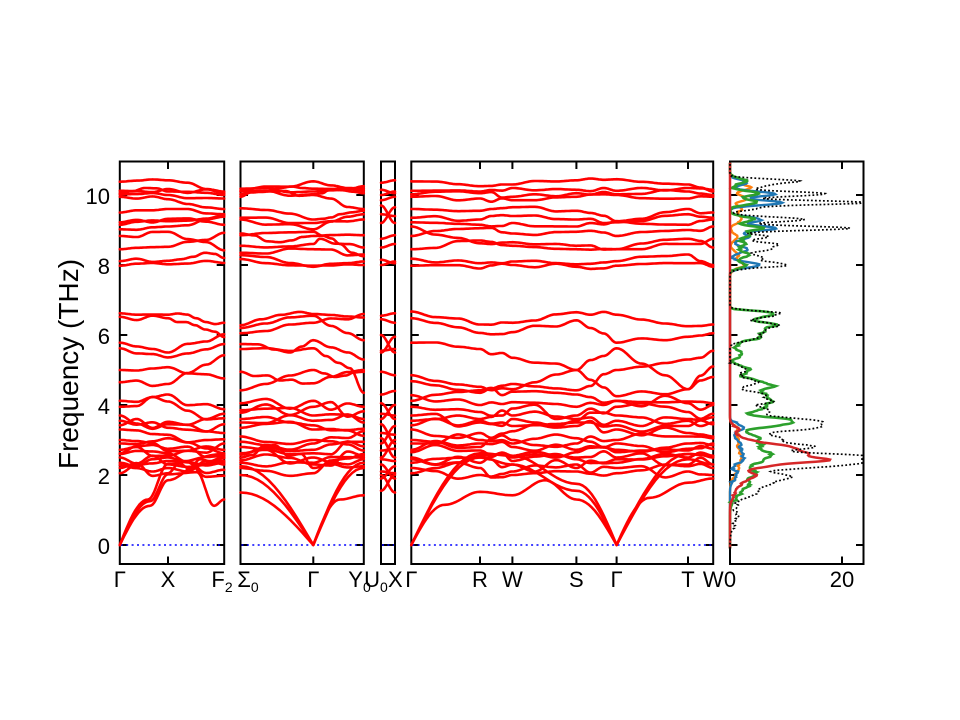 The width and height of the screenshot is (960, 720). I want to click on svg-text: S, so click(576, 579).